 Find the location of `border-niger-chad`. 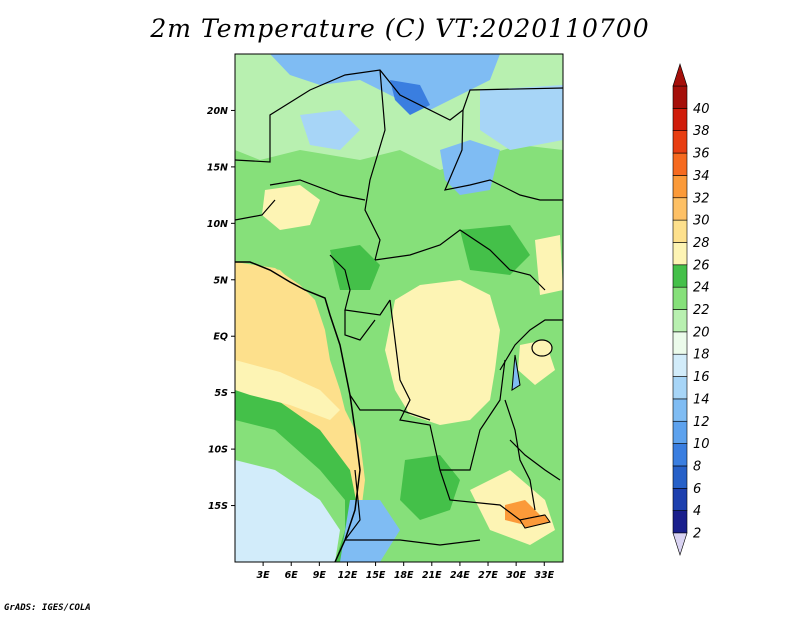

border-niger-chad is located at coordinates (375, 165).